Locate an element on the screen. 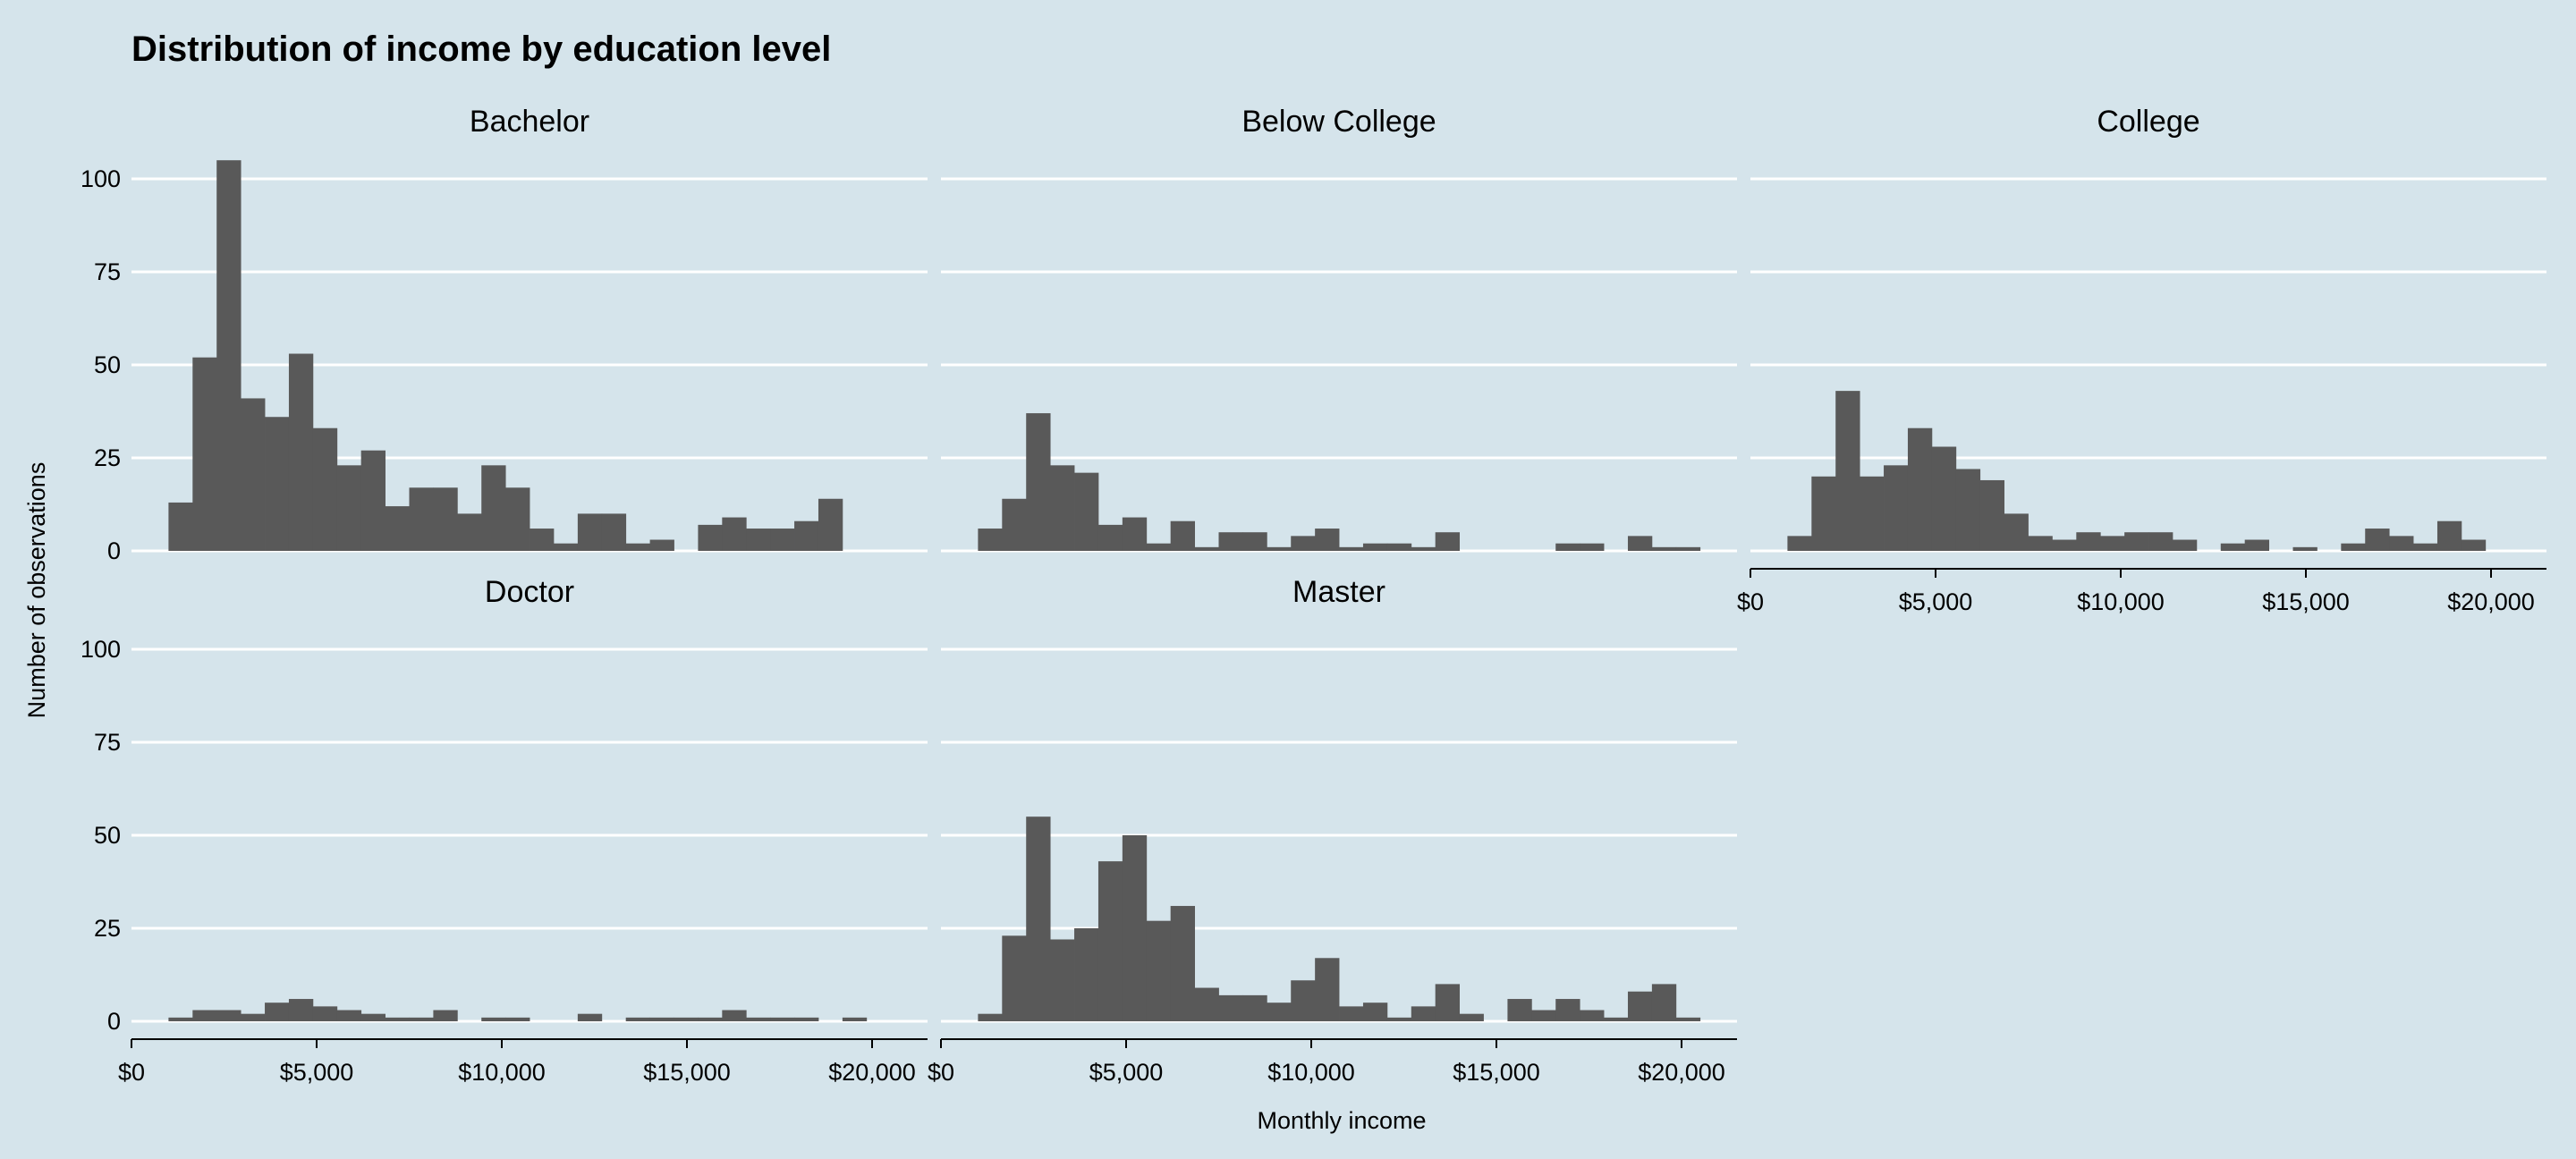 This screenshot has width=2576, height=1159. y-tick-label: 75 is located at coordinates (107, 271).